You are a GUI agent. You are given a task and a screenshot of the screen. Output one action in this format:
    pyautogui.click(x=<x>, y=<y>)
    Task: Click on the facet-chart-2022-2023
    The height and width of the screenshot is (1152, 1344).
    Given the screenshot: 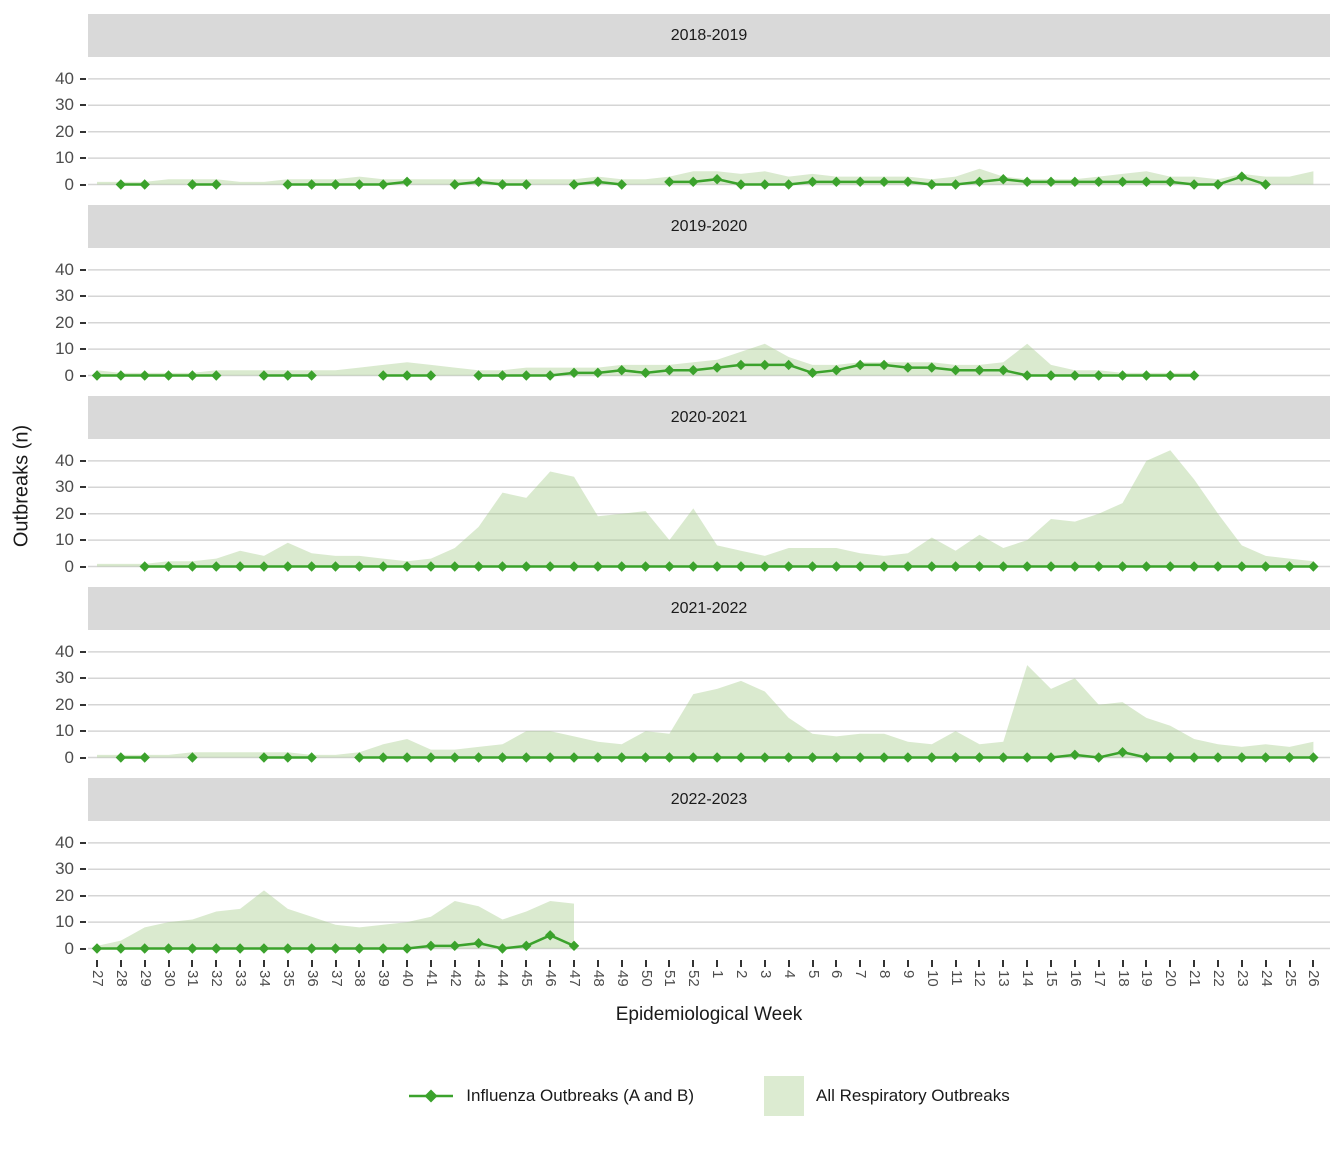 What is the action you would take?
    pyautogui.click(x=709, y=898)
    